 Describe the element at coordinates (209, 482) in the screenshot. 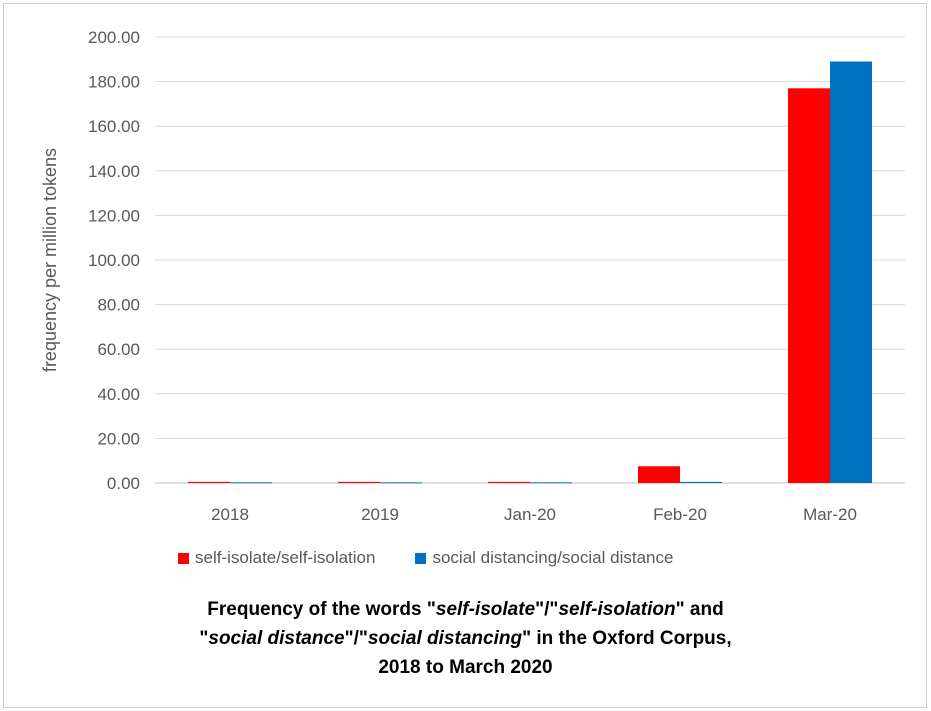

I see `bar-self-isolate-2018` at that location.